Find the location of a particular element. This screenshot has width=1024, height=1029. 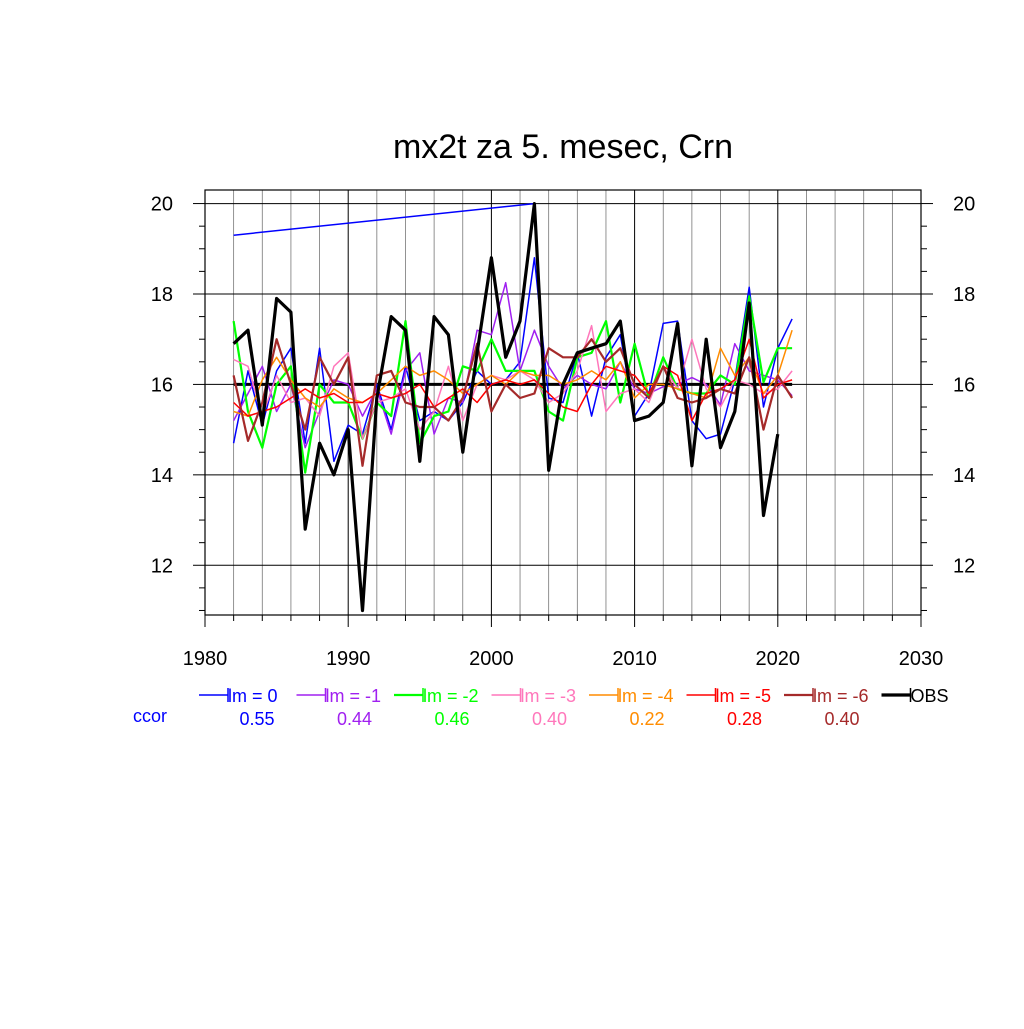

x-tick-label: 2020 is located at coordinates (778, 659).